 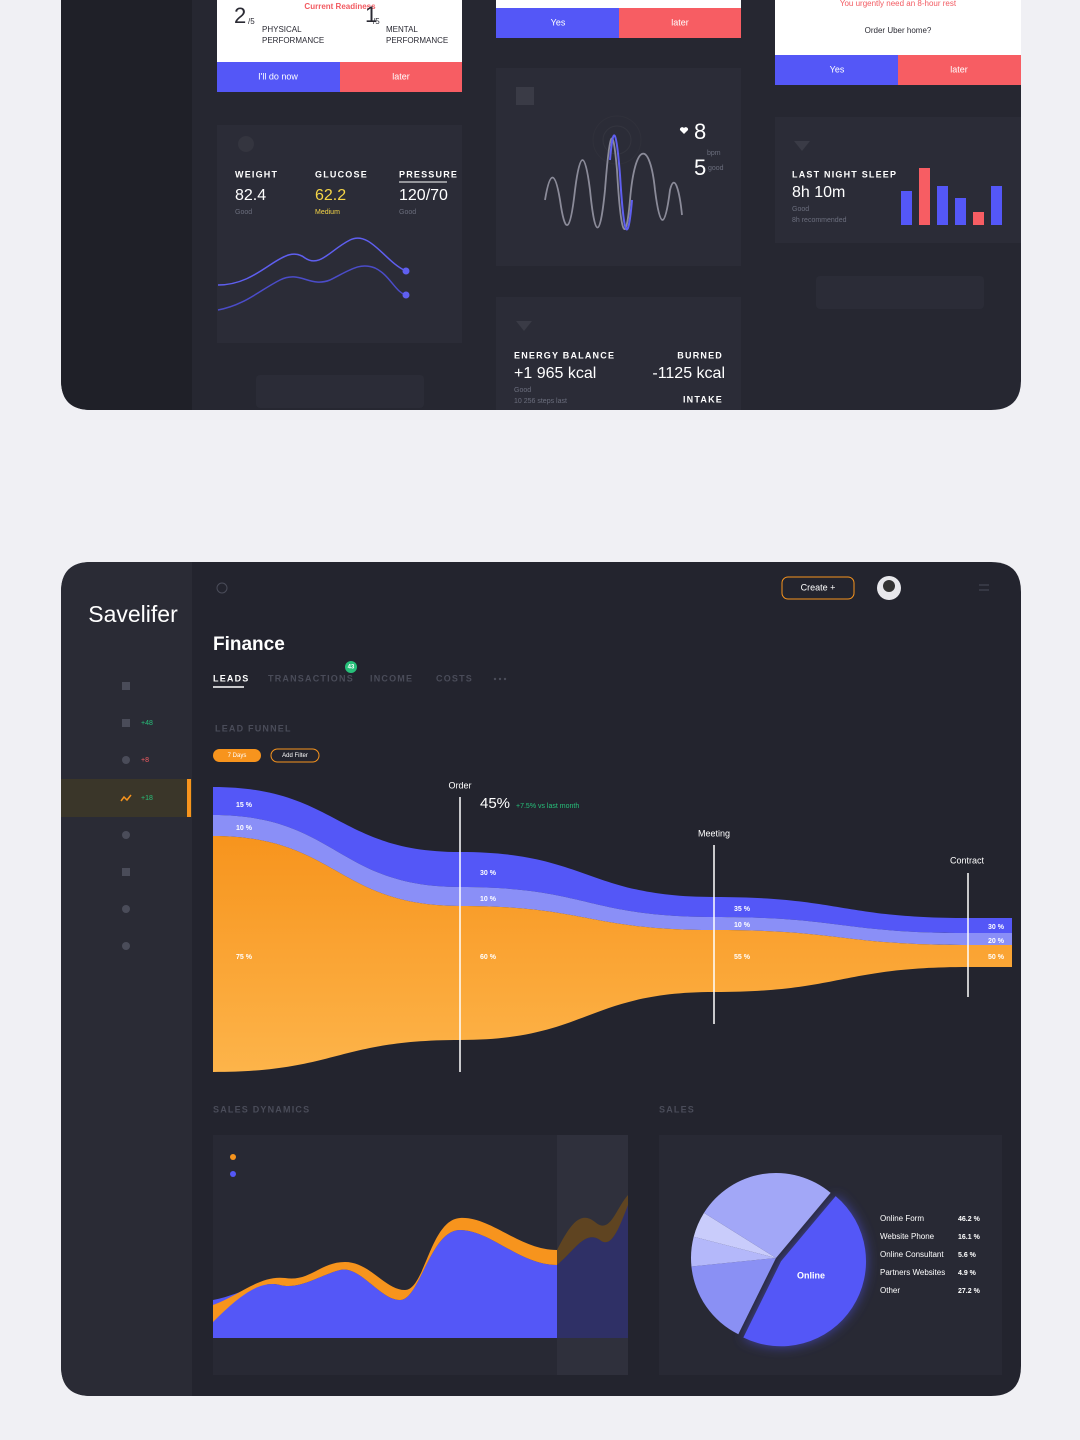 I want to click on legend-value: 16.1 %, so click(x=969, y=1237).